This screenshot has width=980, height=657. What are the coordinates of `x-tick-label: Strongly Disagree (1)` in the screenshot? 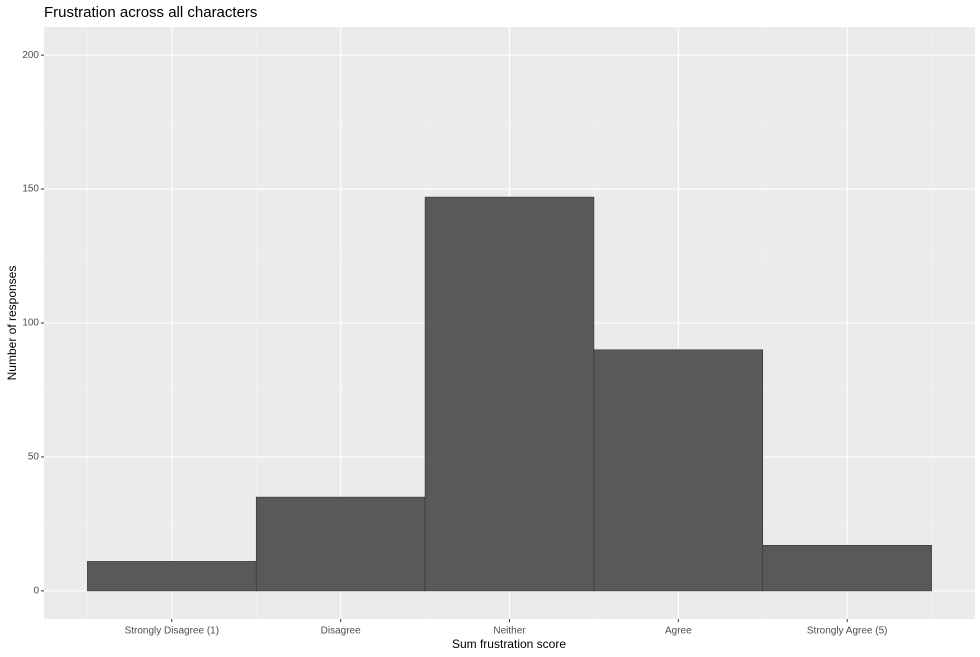 It's located at (172, 631).